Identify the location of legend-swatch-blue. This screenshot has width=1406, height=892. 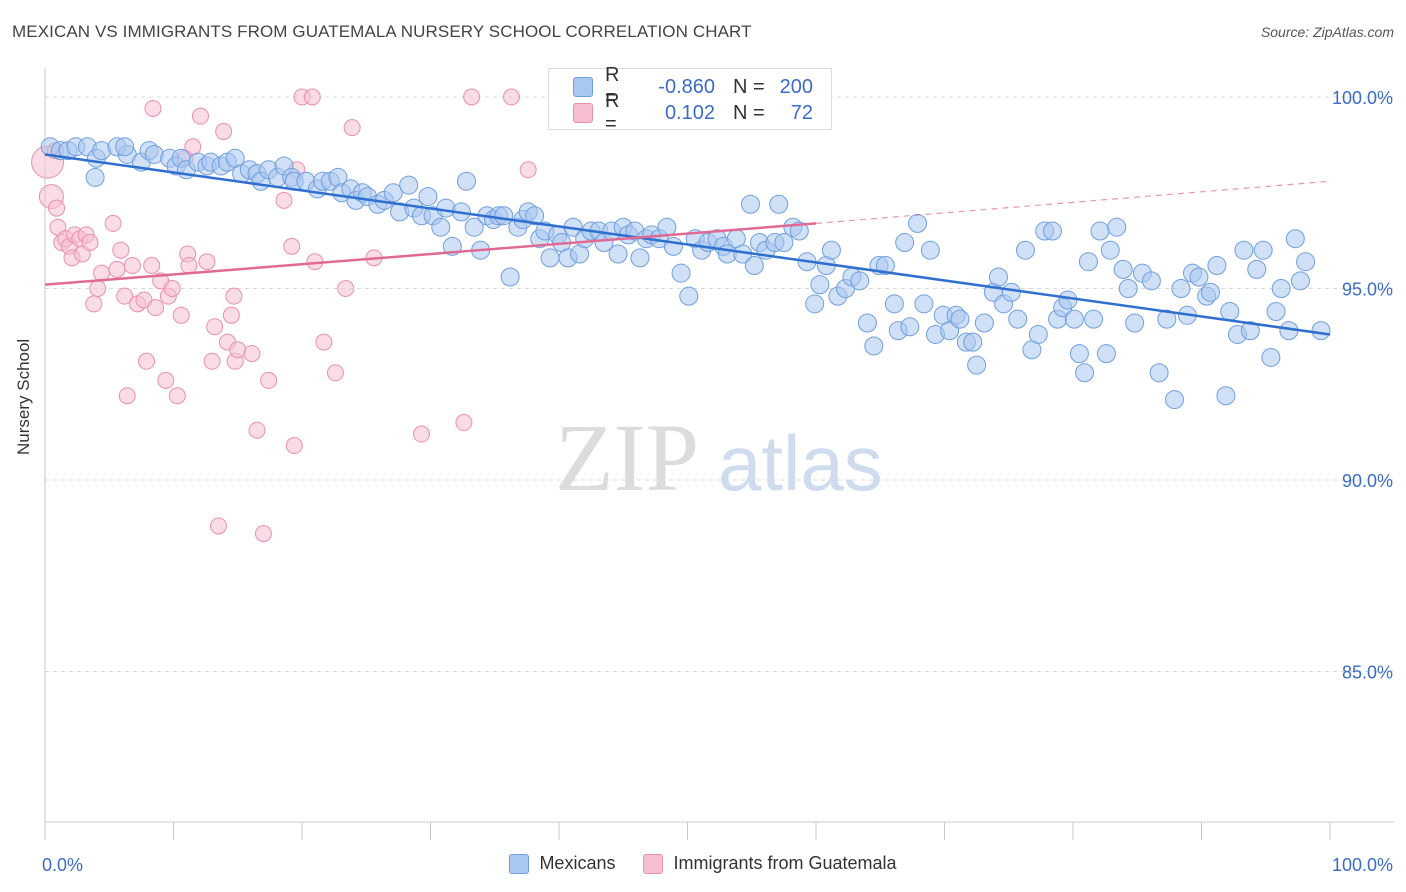
(583, 87).